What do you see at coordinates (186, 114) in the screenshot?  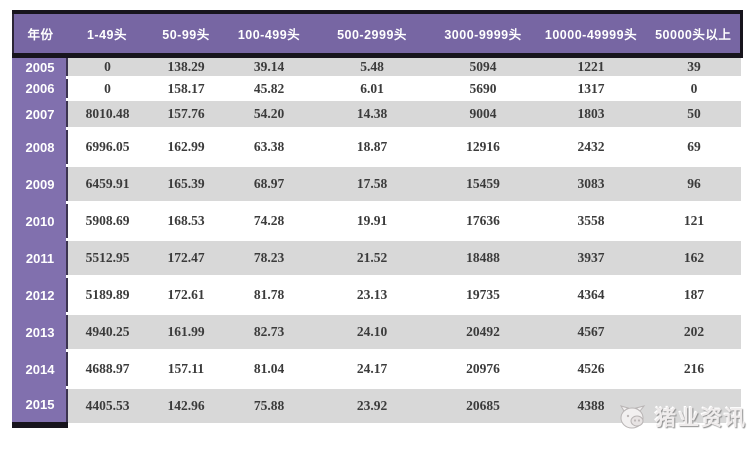 I see `data-cell: 157.76` at bounding box center [186, 114].